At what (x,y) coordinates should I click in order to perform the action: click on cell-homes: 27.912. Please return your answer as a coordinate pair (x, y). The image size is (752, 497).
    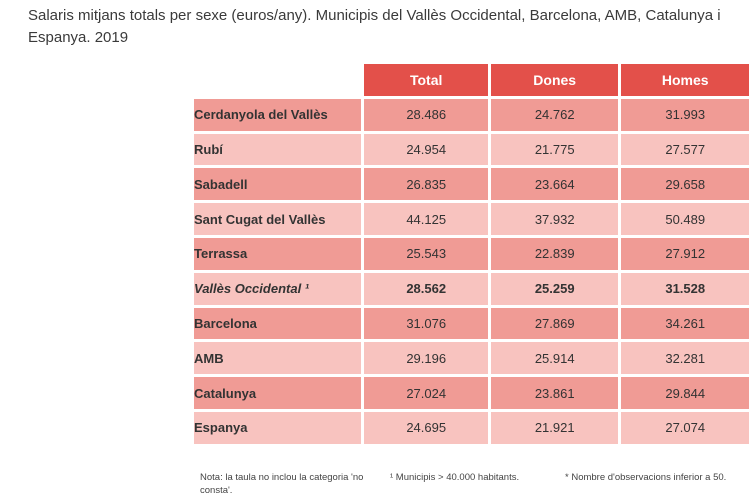
    Looking at the image, I should click on (685, 253).